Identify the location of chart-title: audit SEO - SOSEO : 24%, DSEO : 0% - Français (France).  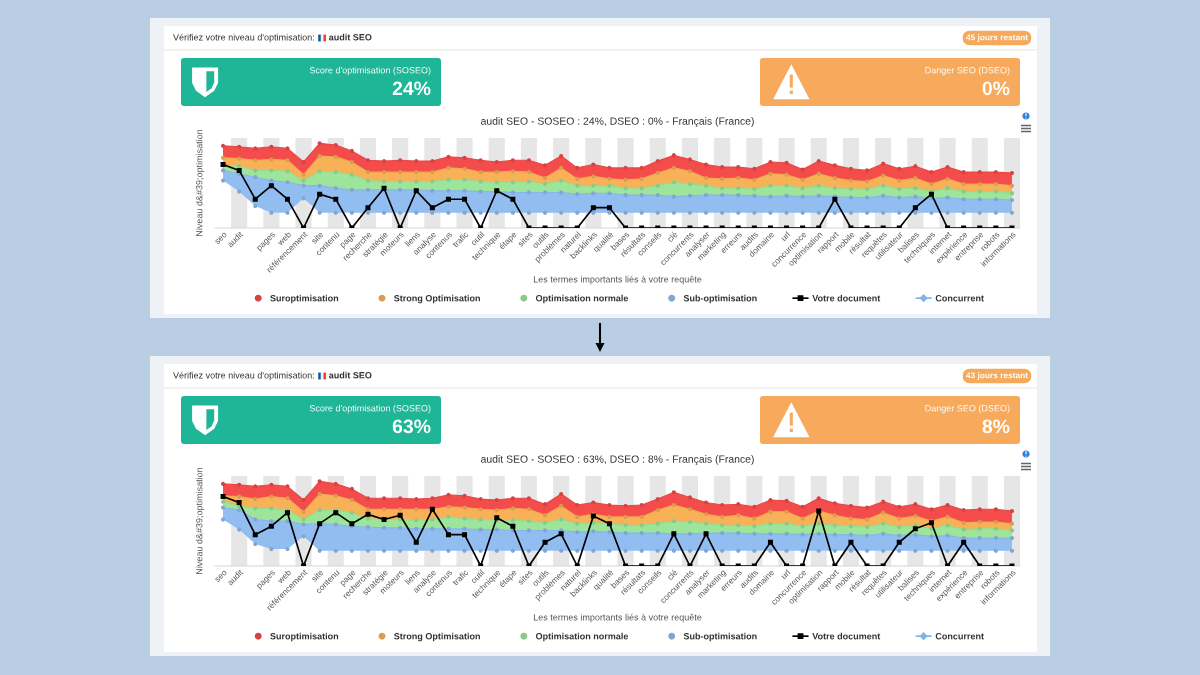
(617, 122).